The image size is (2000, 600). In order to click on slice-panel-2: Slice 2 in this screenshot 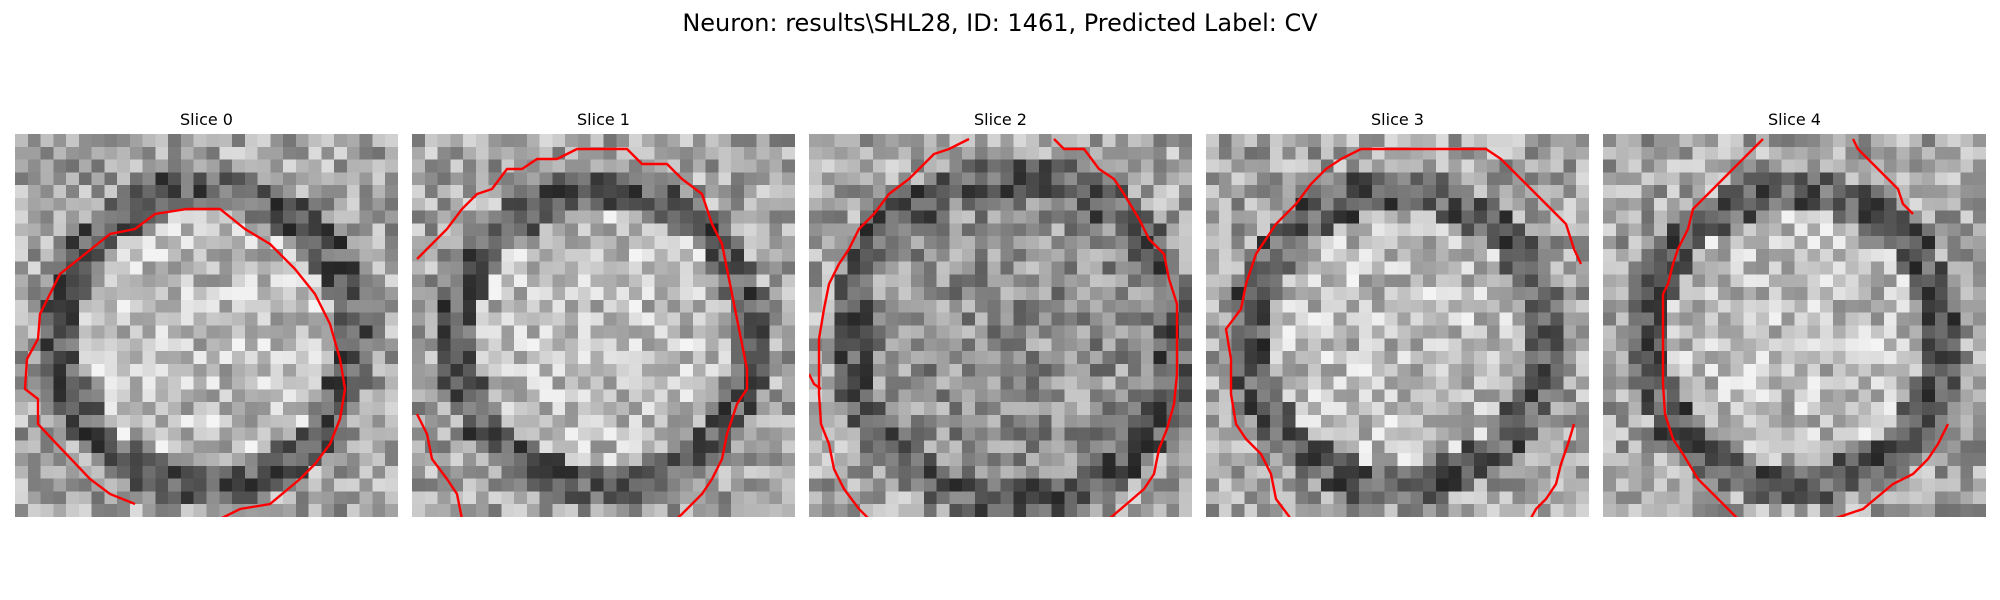, I will do `click(1000, 313)`.